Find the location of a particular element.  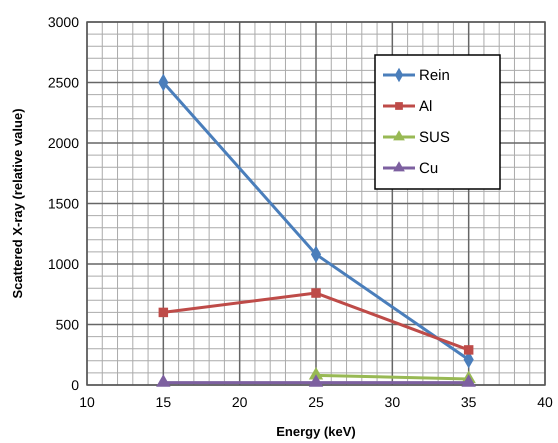

legend-label: Al is located at coordinates (425, 106).